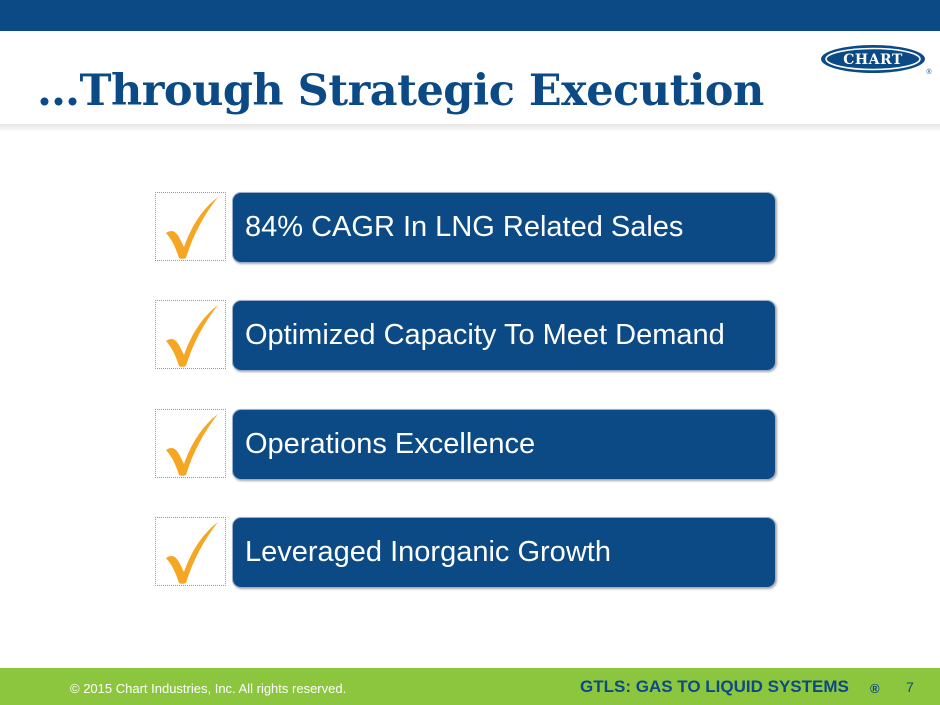 The height and width of the screenshot is (705, 940). I want to click on slide-title: …Through Strategic Execution, so click(400, 91).